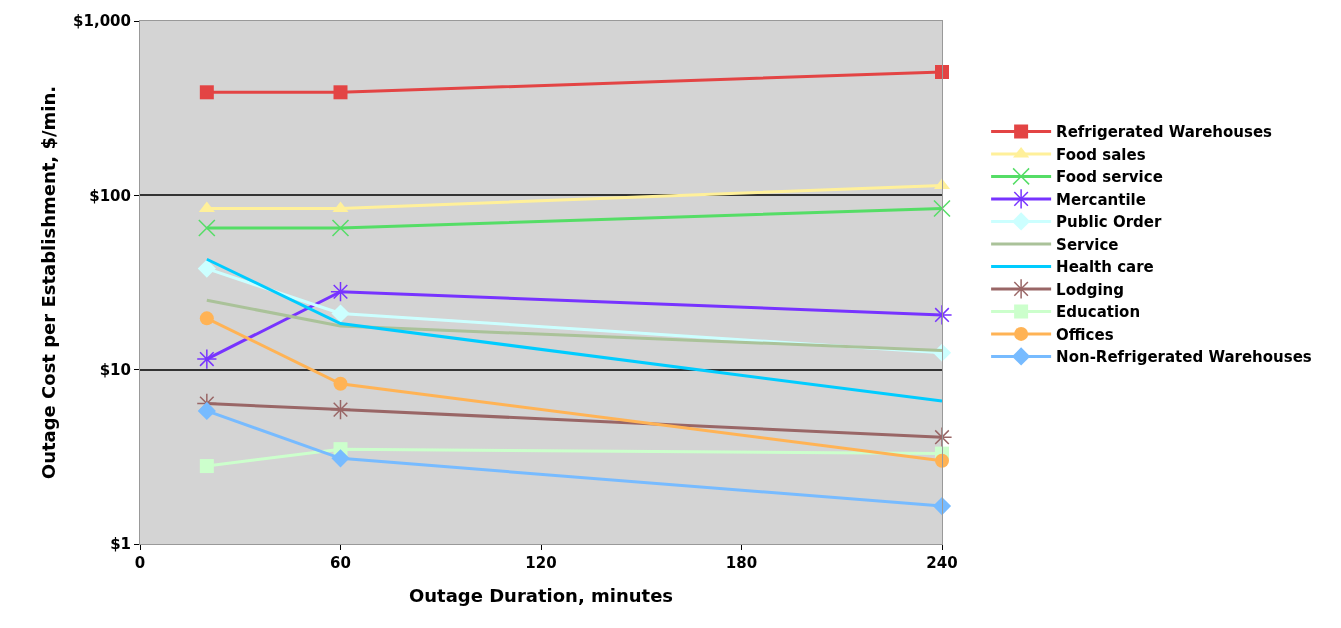 Image resolution: width=1341 pixels, height=628 pixels. Describe the element at coordinates (1098, 312) in the screenshot. I see `legend-label: Education` at that location.